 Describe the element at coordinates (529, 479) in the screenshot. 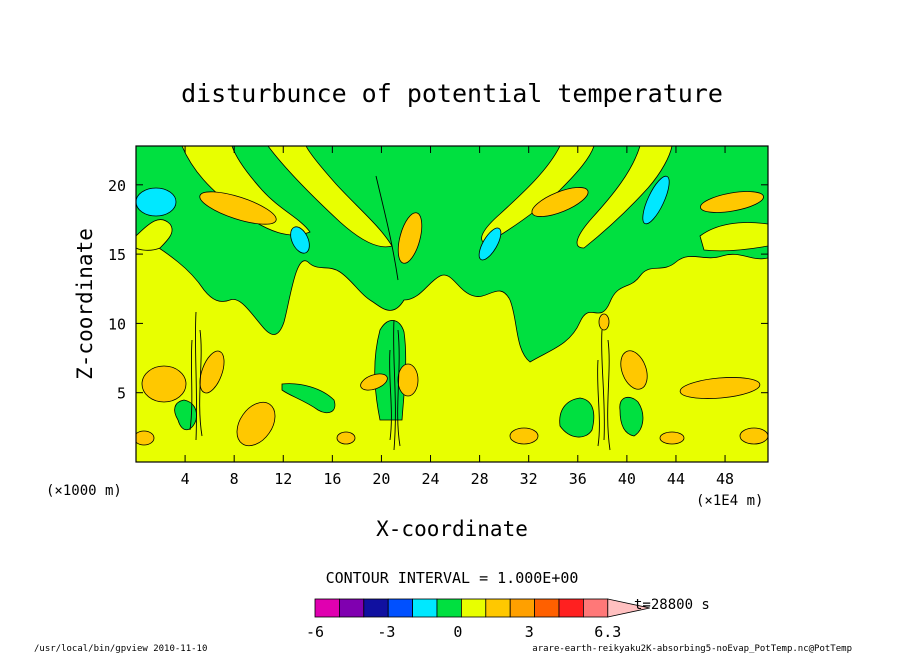

I see `x-tick-label: 32` at that location.